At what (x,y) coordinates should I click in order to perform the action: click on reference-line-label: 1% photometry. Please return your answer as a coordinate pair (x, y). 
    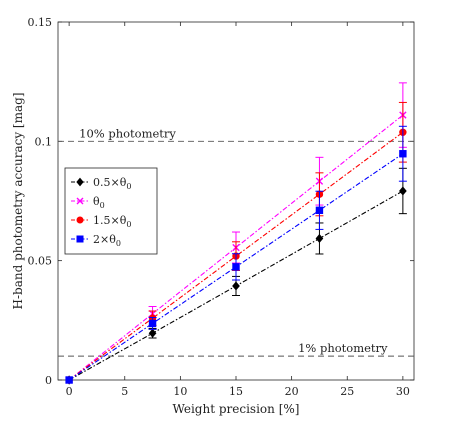
    Looking at the image, I should click on (343, 348).